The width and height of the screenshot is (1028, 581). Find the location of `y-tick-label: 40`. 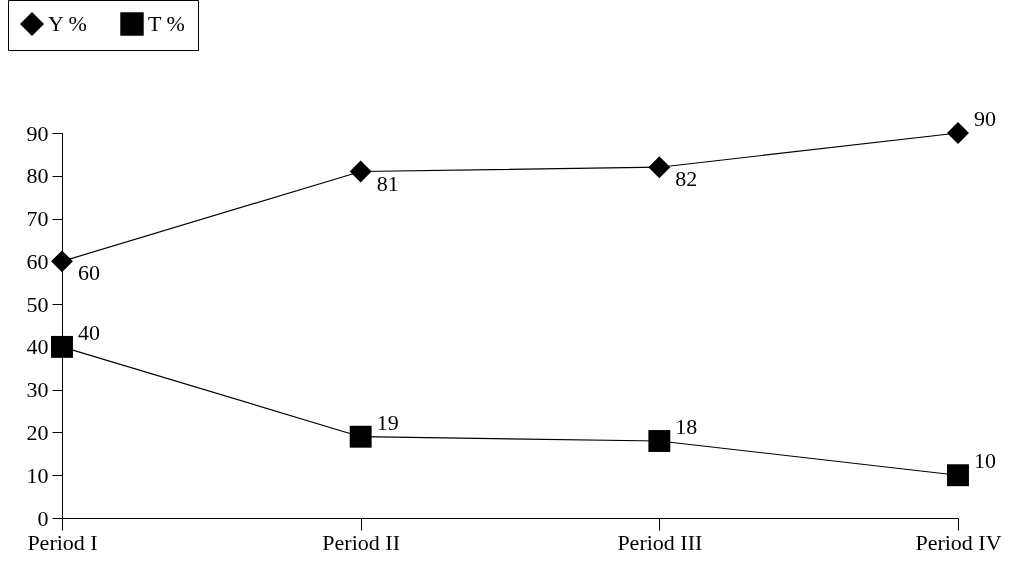

y-tick-label: 40 is located at coordinates (37, 347).